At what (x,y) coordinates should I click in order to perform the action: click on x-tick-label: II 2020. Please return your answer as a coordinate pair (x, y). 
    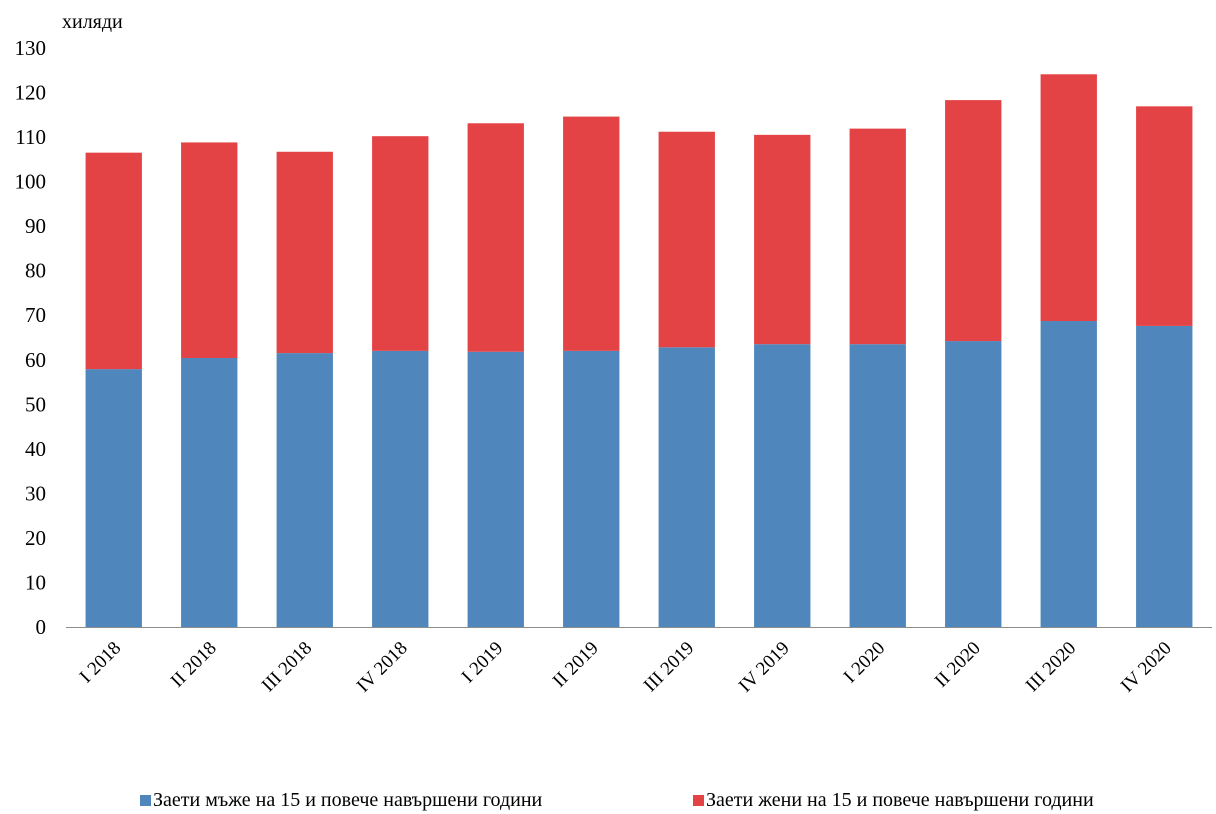
    Looking at the image, I should click on (958, 665).